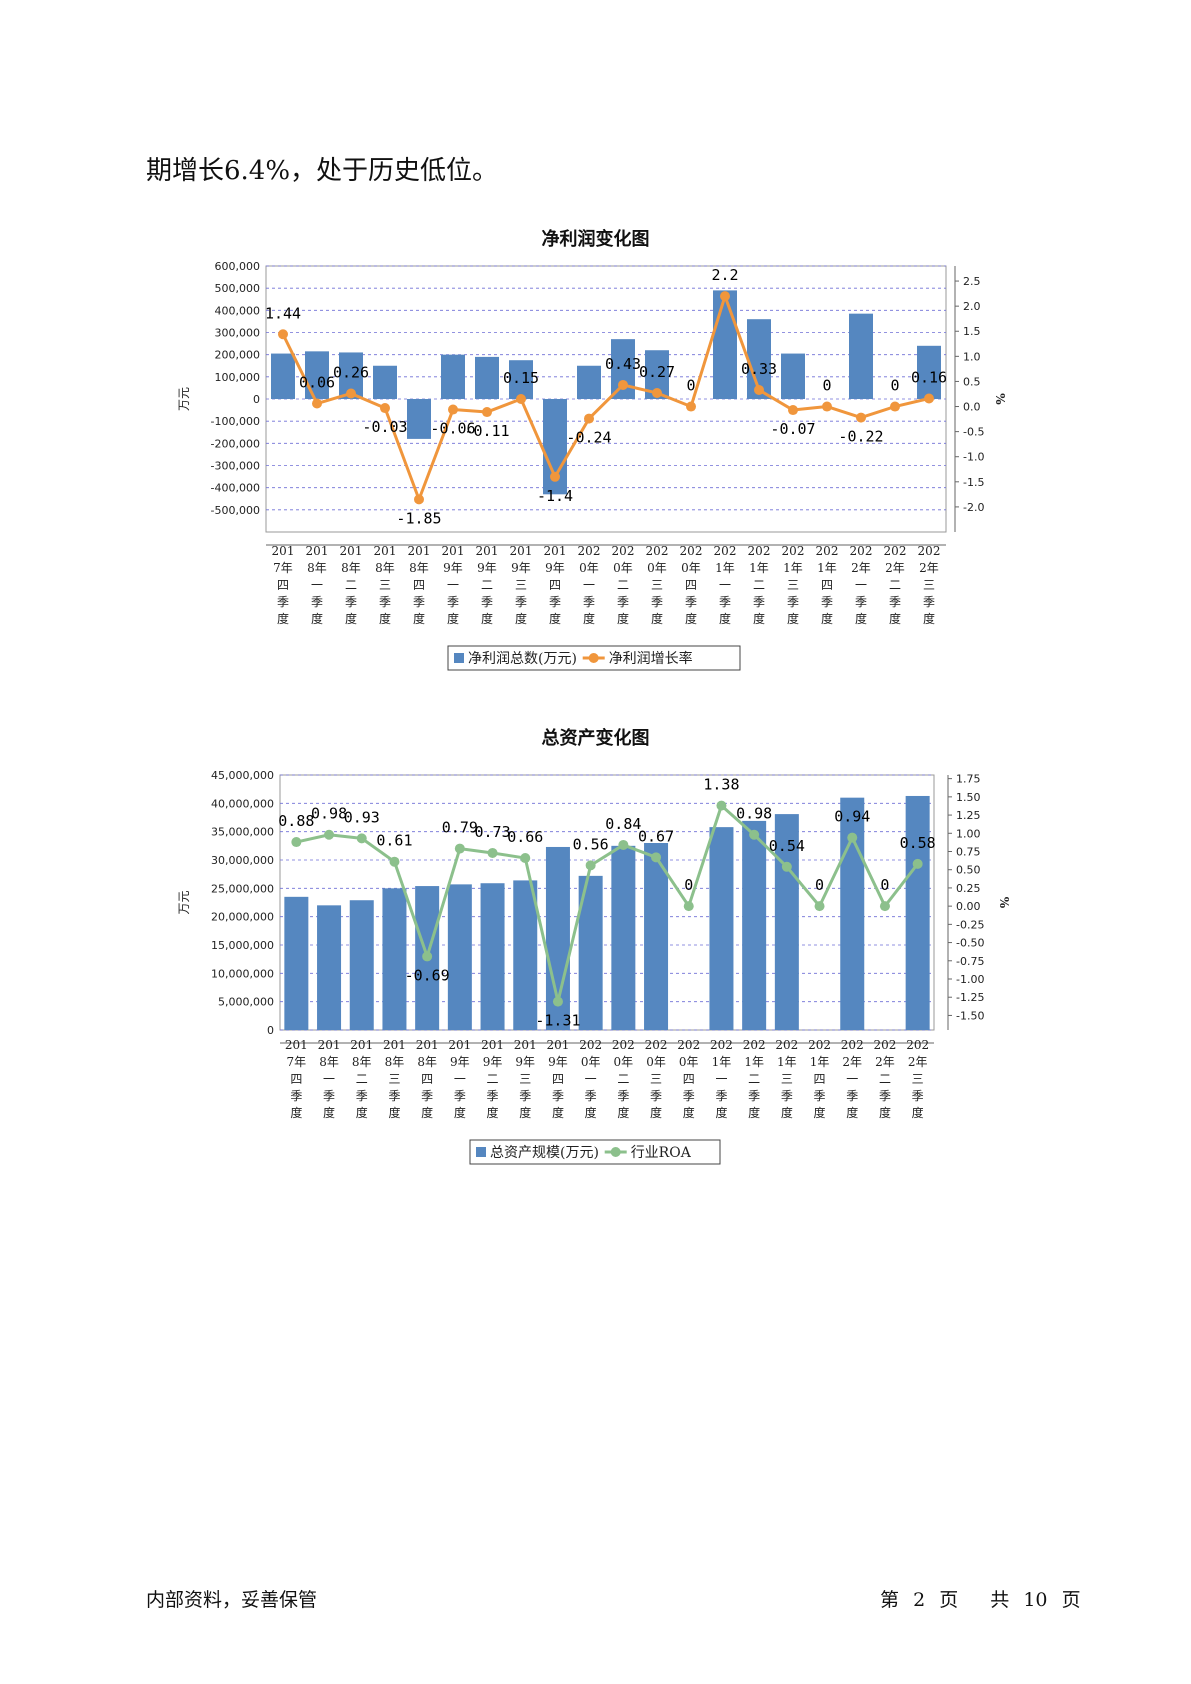 The width and height of the screenshot is (1191, 1684). I want to click on right-axis-unit: %, so click(1000, 399).